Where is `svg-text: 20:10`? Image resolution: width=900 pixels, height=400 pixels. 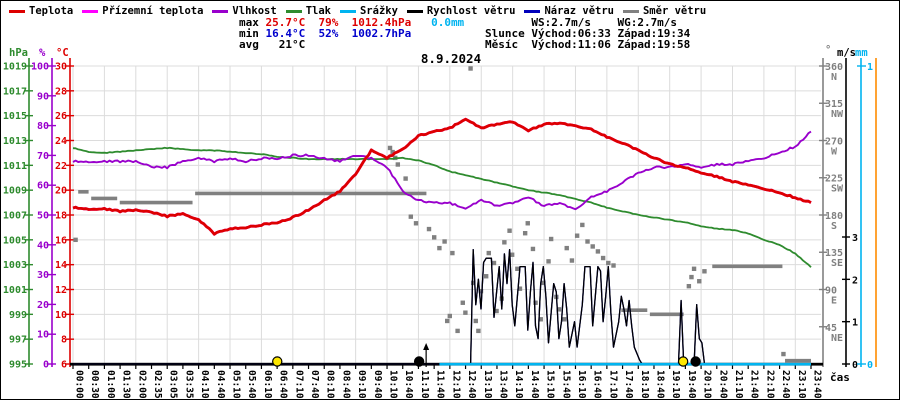 svg-text: 20:10 is located at coordinates (707, 384).